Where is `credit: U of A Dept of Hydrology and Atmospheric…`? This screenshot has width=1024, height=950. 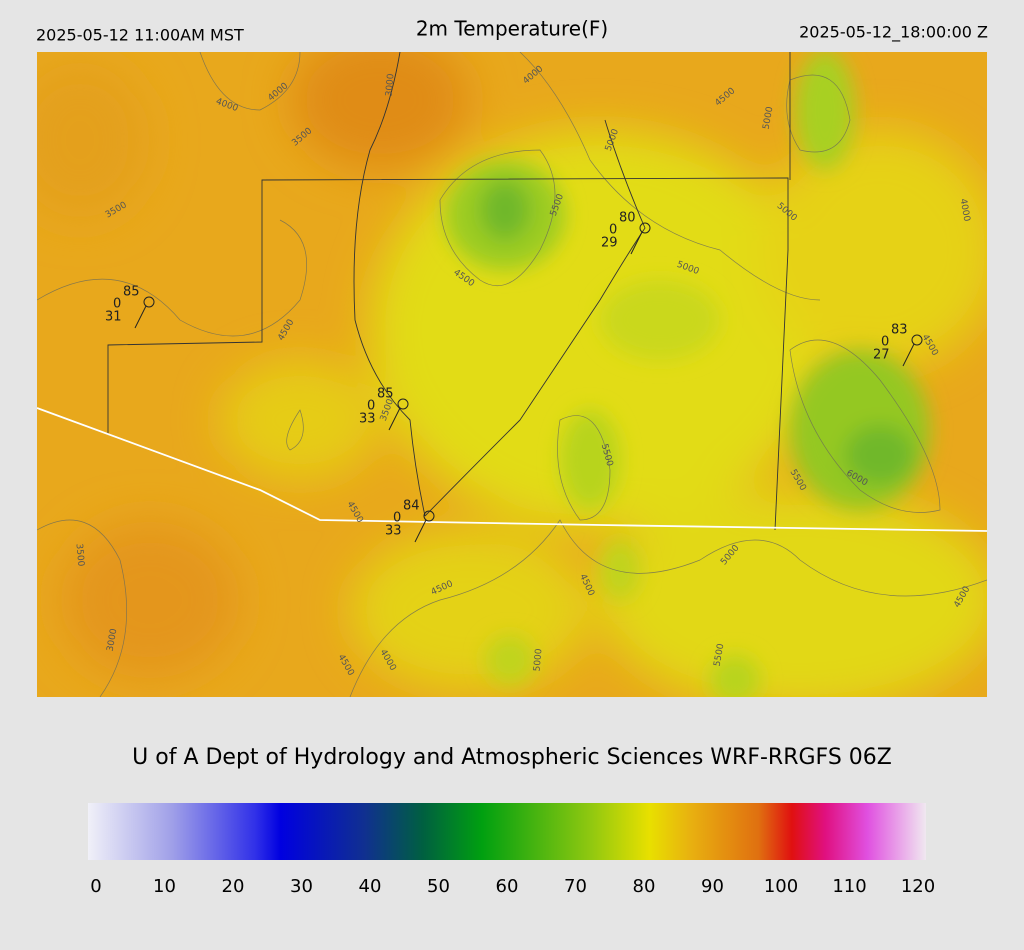
credit: U of A Dept of Hydrology and Atmospheric… is located at coordinates (512, 757).